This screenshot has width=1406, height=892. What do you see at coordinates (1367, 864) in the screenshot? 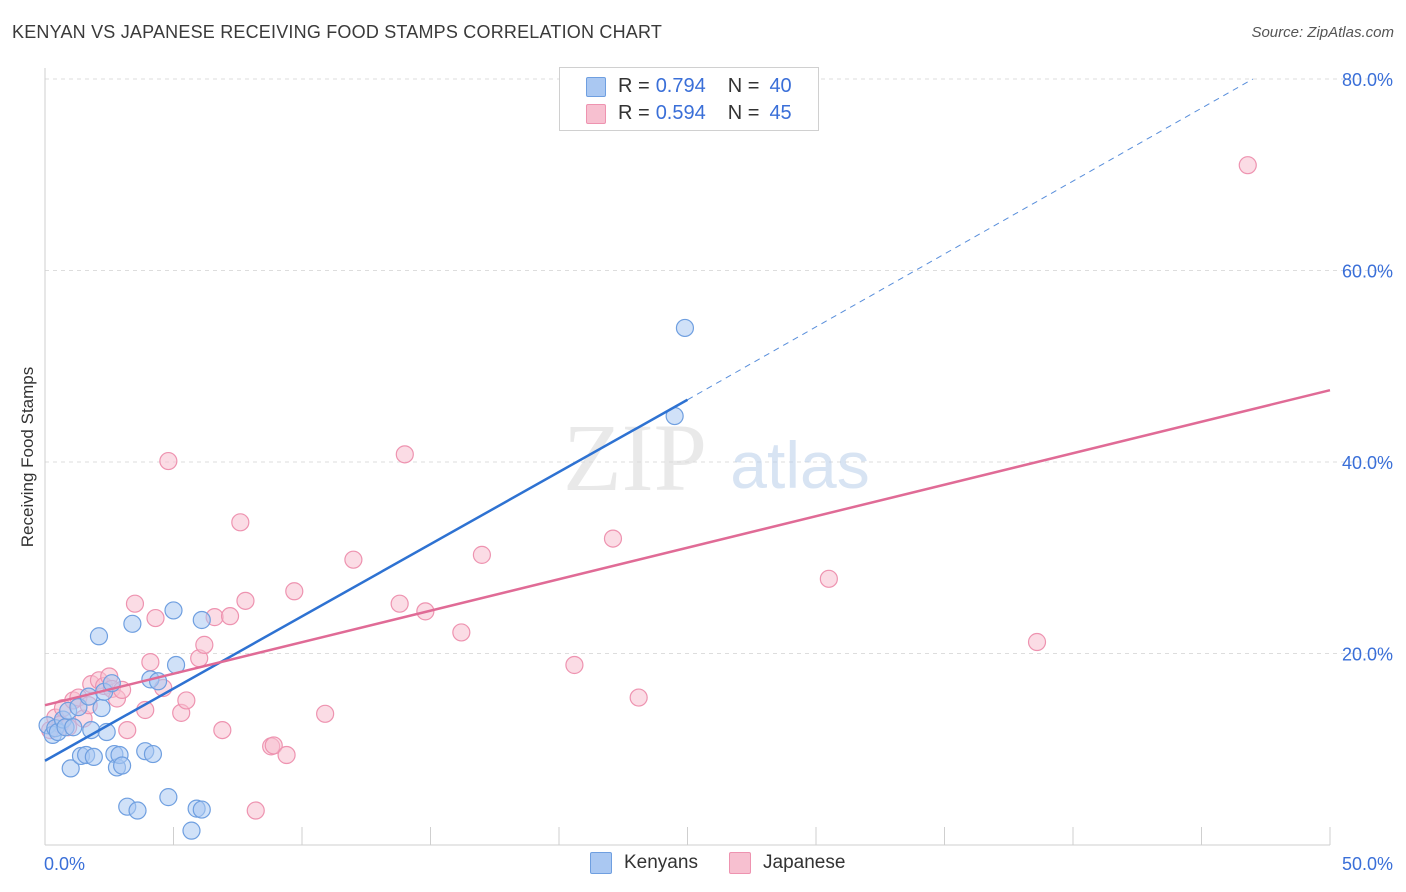
I see `x-tick-label: 50.0%` at bounding box center [1367, 864].